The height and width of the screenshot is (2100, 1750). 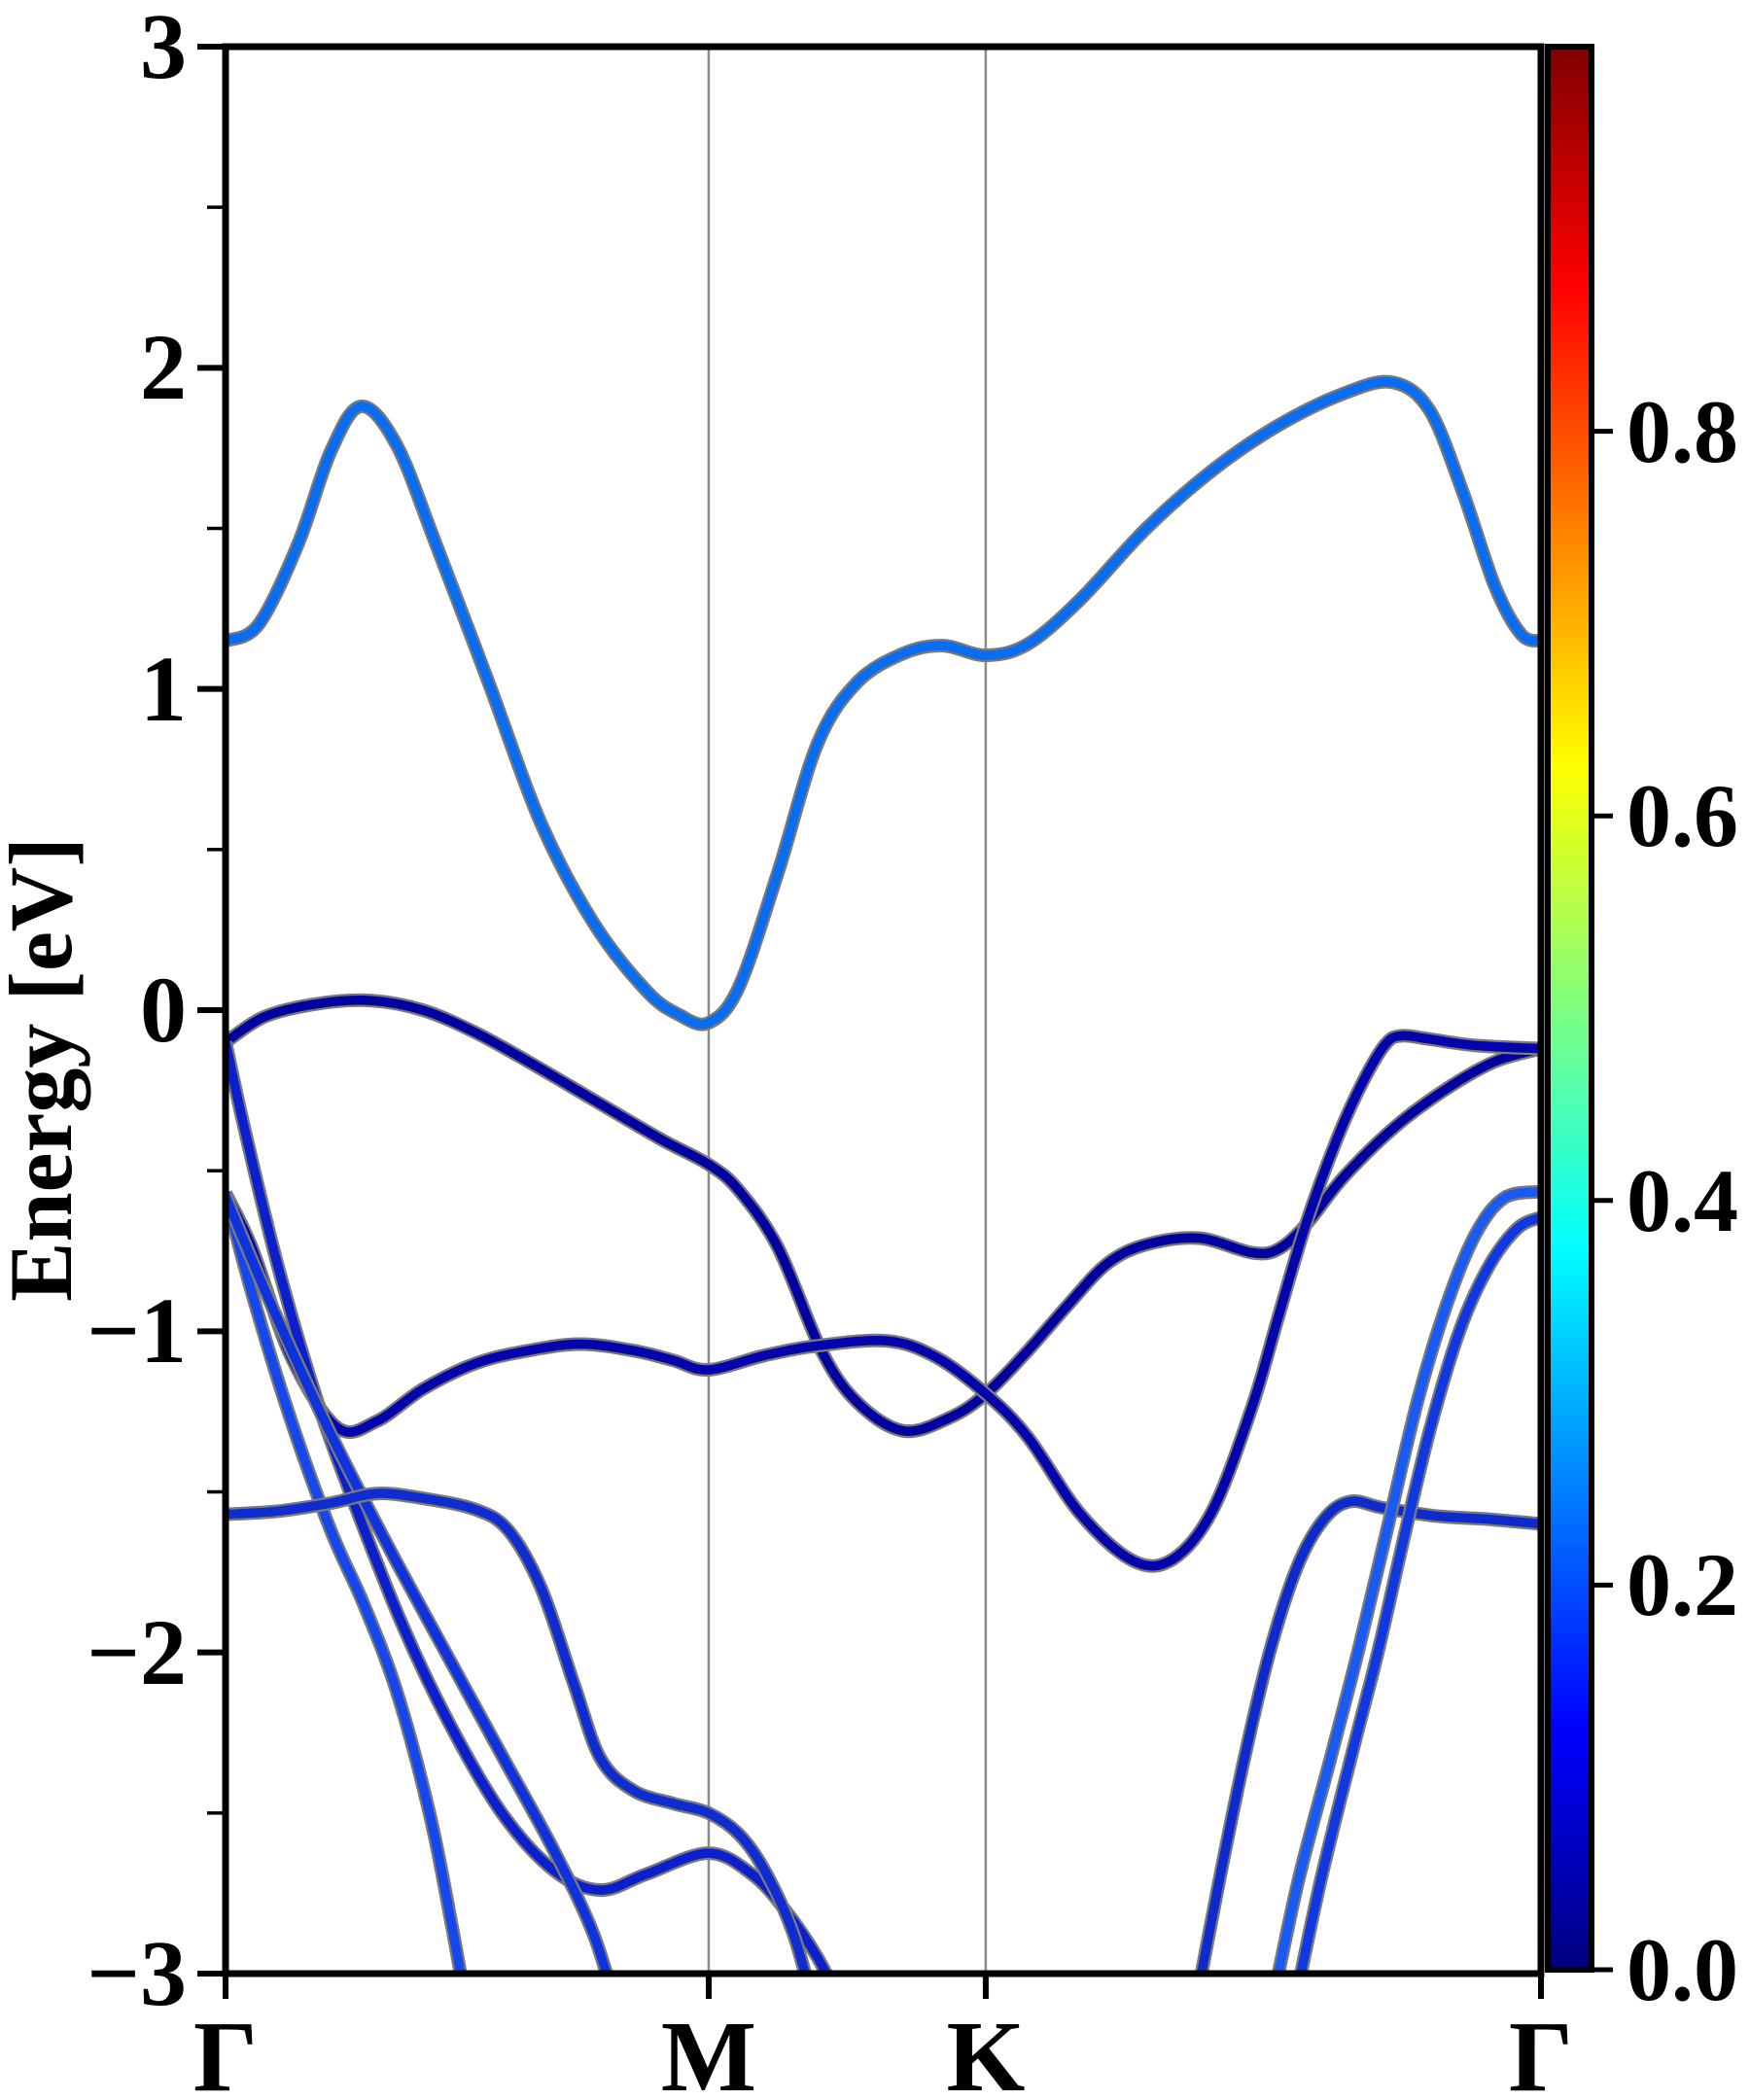 I want to click on colorbar-tick-label: 0.6, so click(x=1682, y=816).